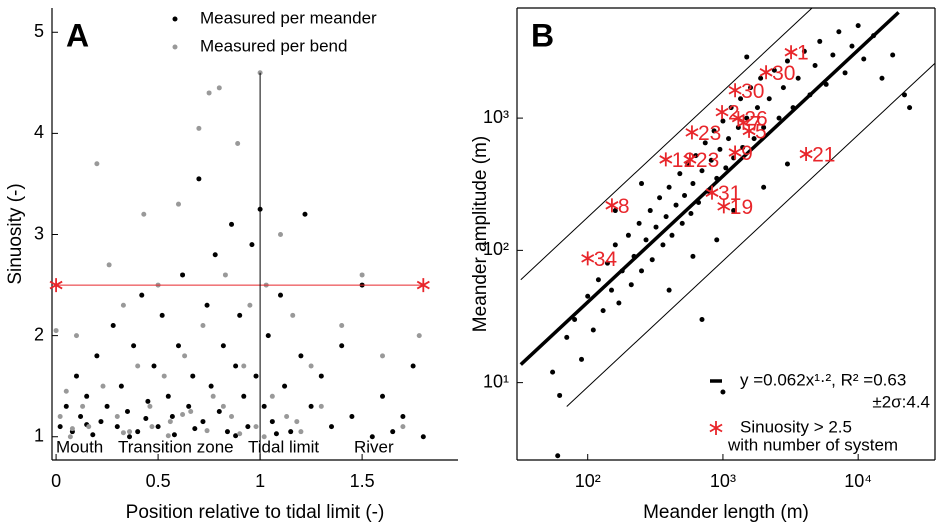  What do you see at coordinates (823, 155) in the screenshot?
I see `system-label: 21` at bounding box center [823, 155].